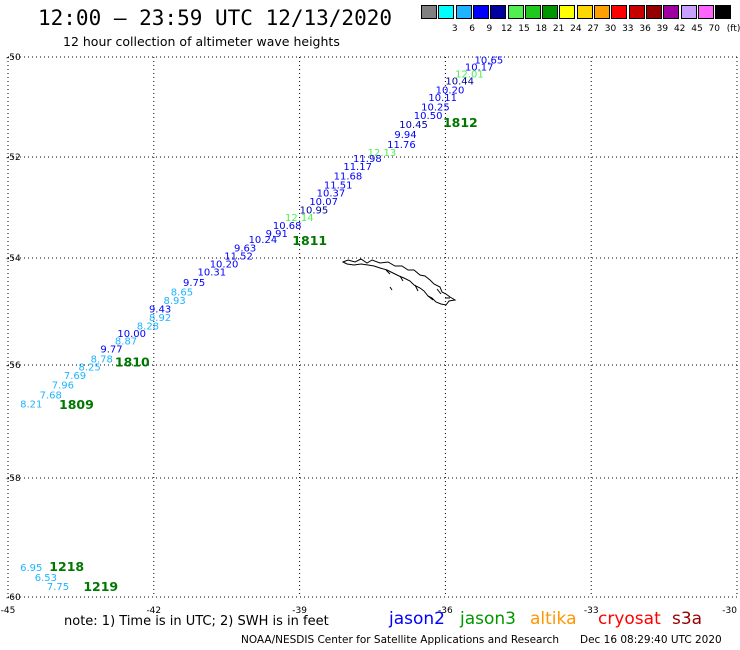 This screenshot has height=650, width=740. I want to click on wave-height-label: 6.95, so click(31, 568).